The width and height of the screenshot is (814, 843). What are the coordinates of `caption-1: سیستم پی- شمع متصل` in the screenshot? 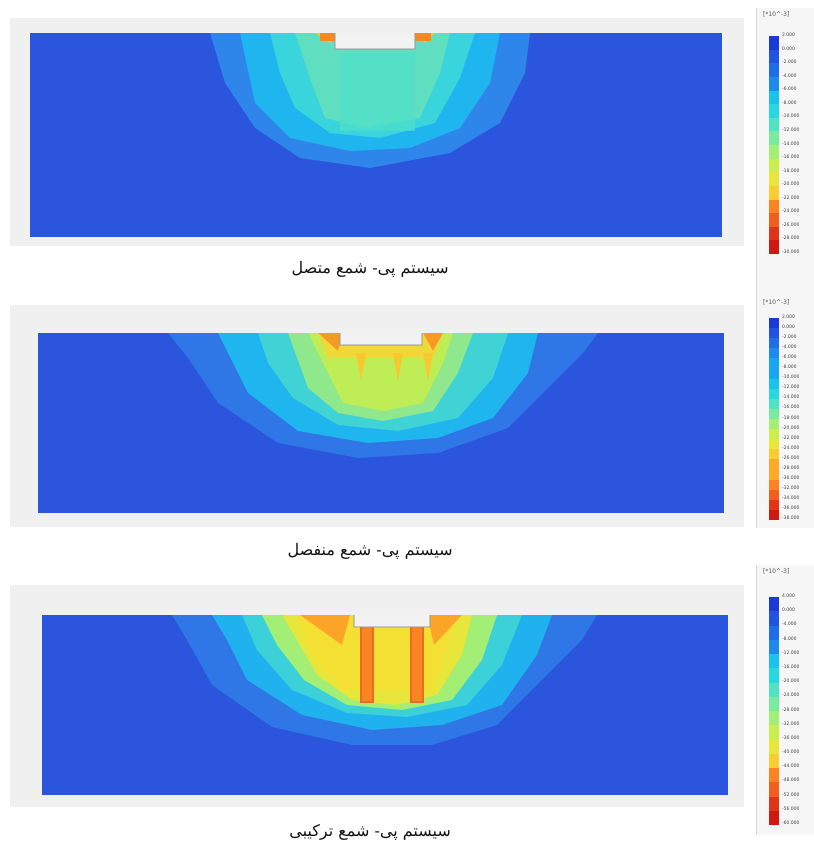 It's located at (370, 267).